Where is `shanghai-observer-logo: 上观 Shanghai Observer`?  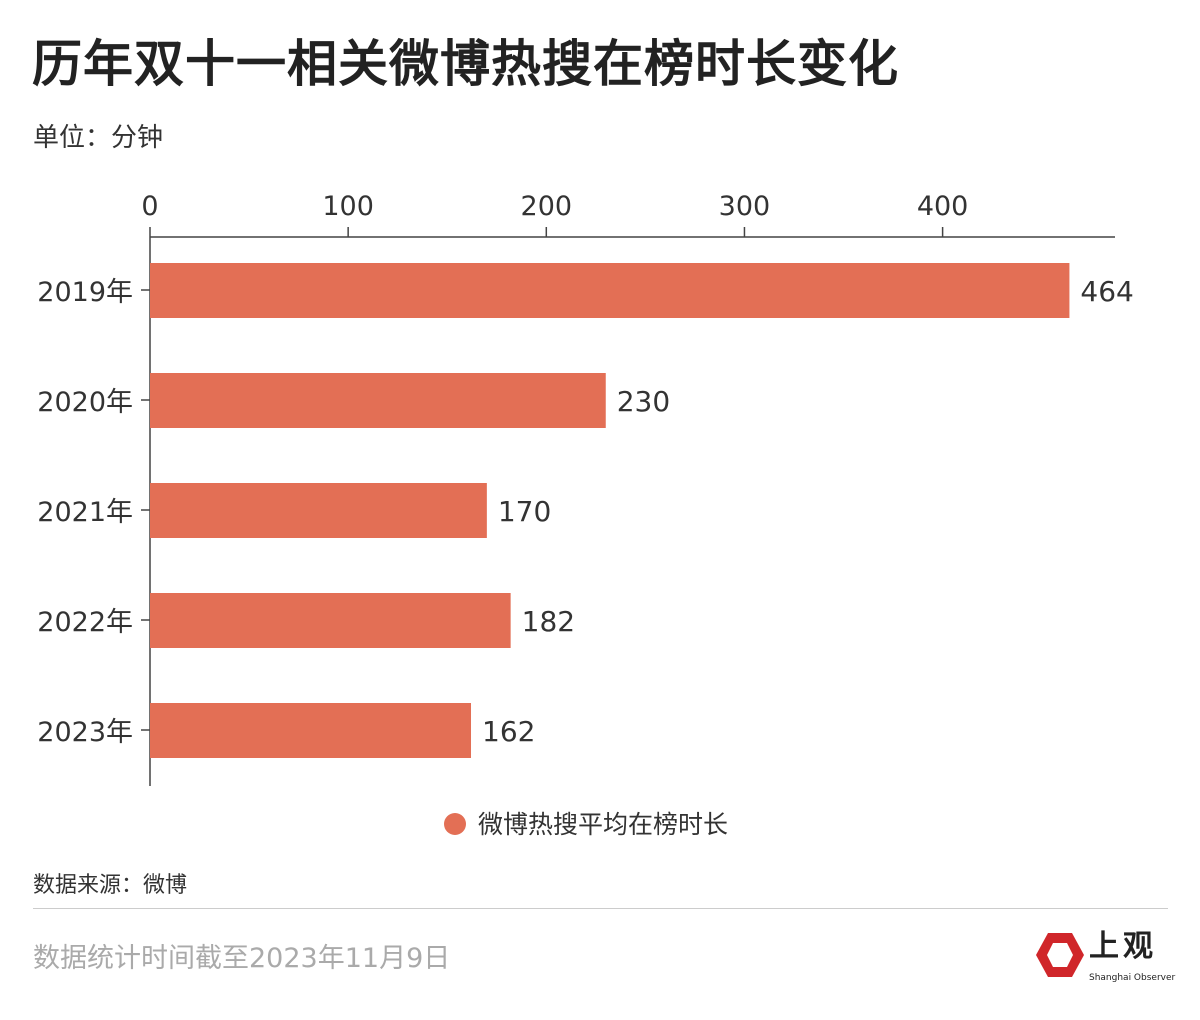
shanghai-observer-logo: 上观 Shanghai Observer is located at coordinates (1110, 959).